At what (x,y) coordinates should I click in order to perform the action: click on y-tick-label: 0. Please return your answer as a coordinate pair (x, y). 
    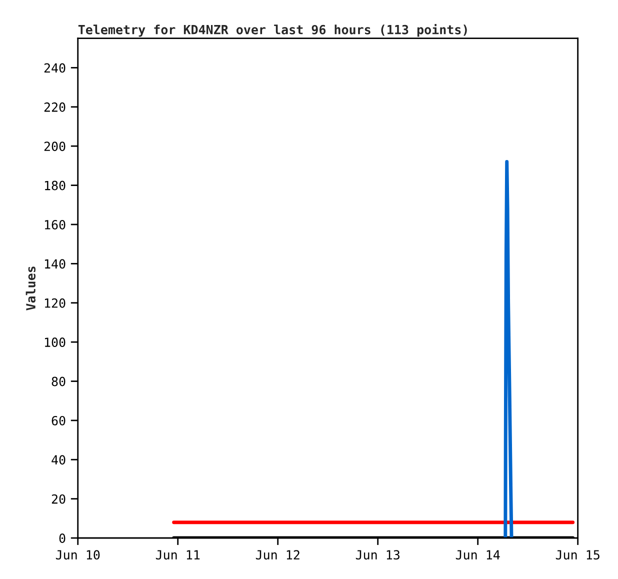
    Looking at the image, I should click on (62, 538).